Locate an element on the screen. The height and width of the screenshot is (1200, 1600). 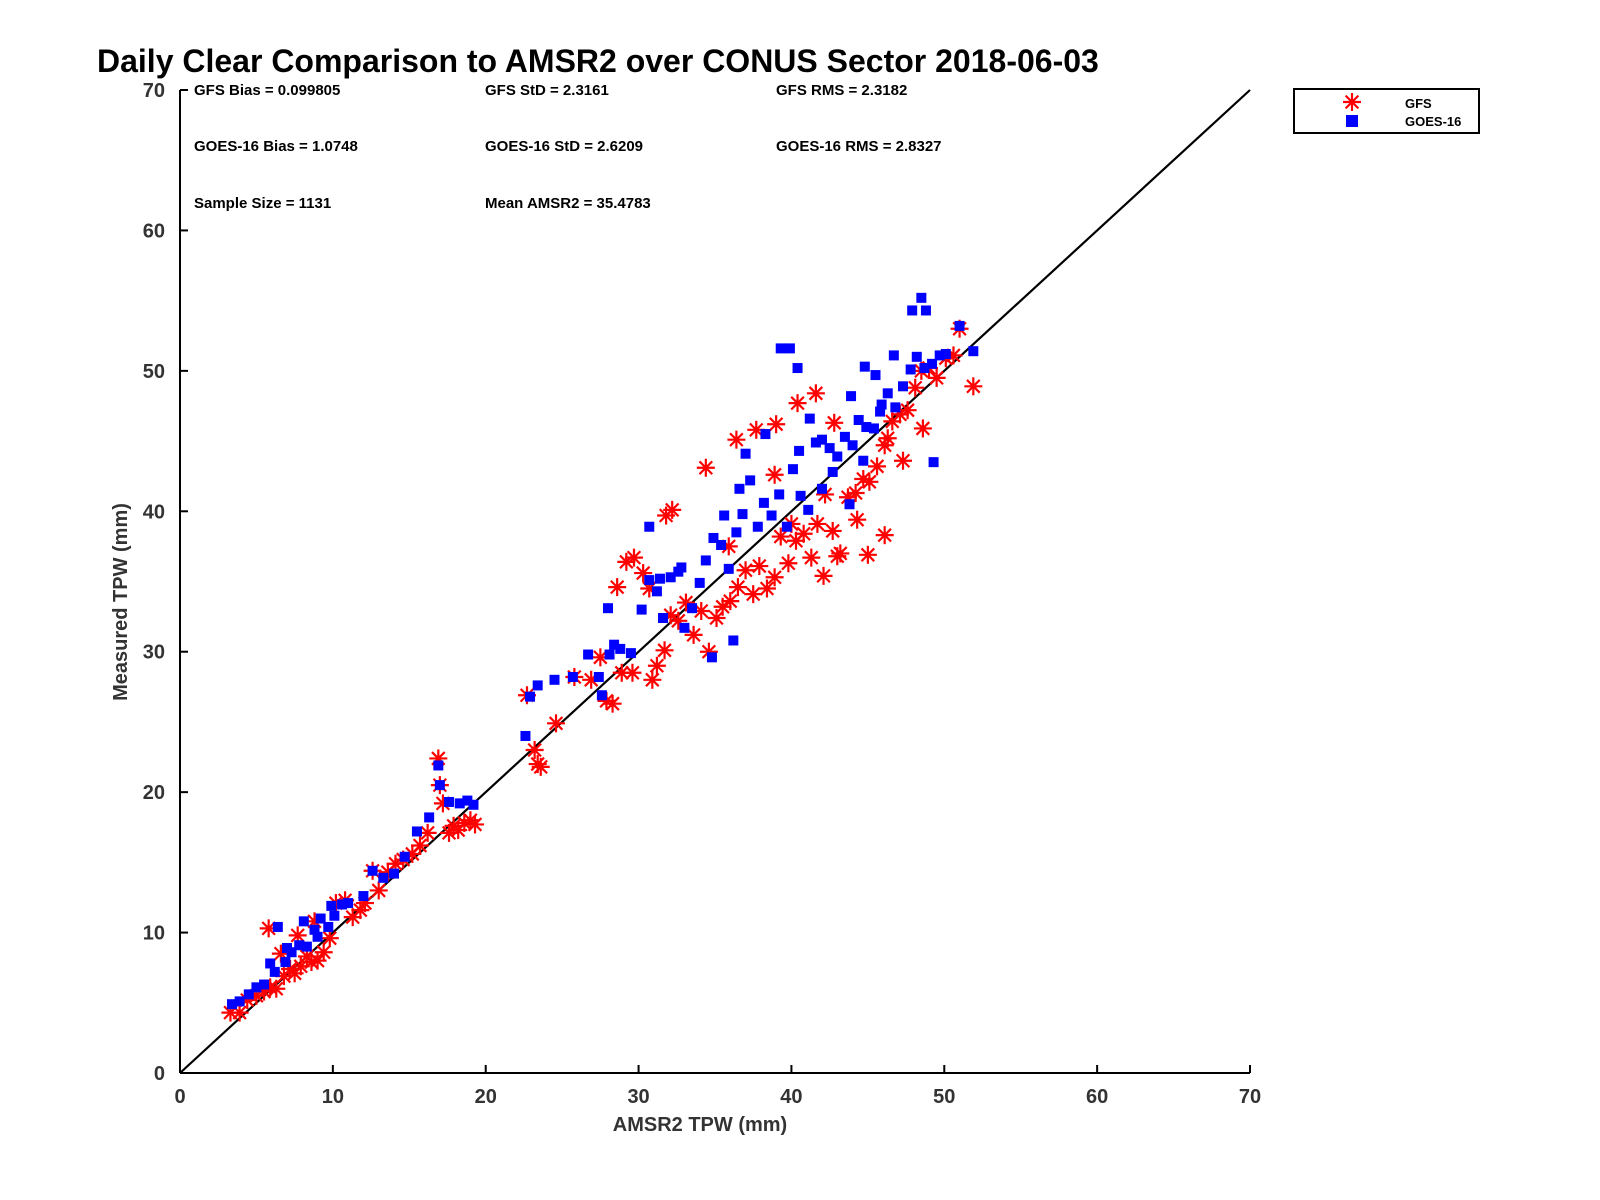
x-tick-label: 60 is located at coordinates (1097, 1097).